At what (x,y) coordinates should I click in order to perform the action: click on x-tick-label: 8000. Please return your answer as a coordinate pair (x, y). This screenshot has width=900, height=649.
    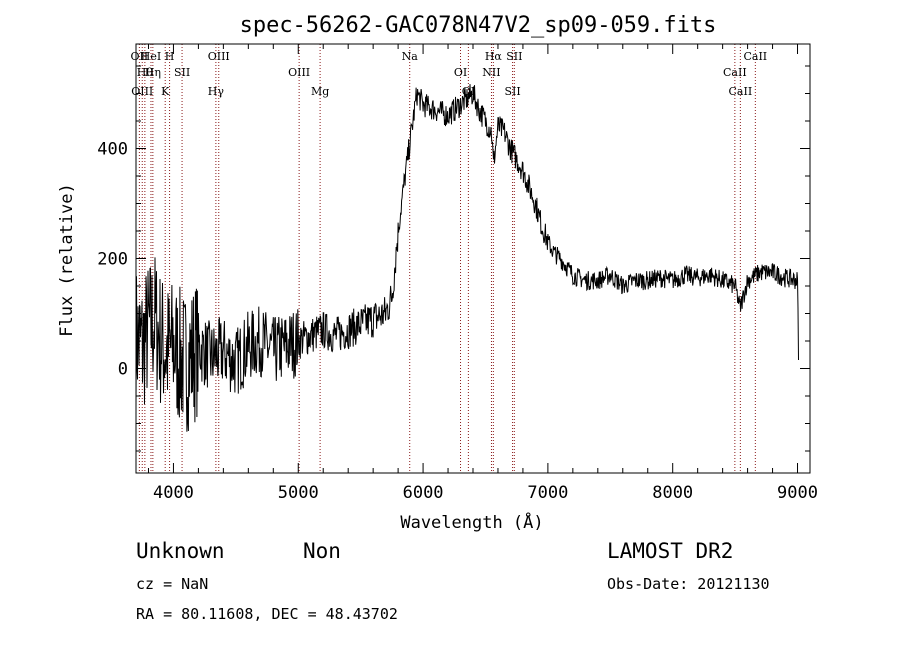
    Looking at the image, I should click on (672, 493).